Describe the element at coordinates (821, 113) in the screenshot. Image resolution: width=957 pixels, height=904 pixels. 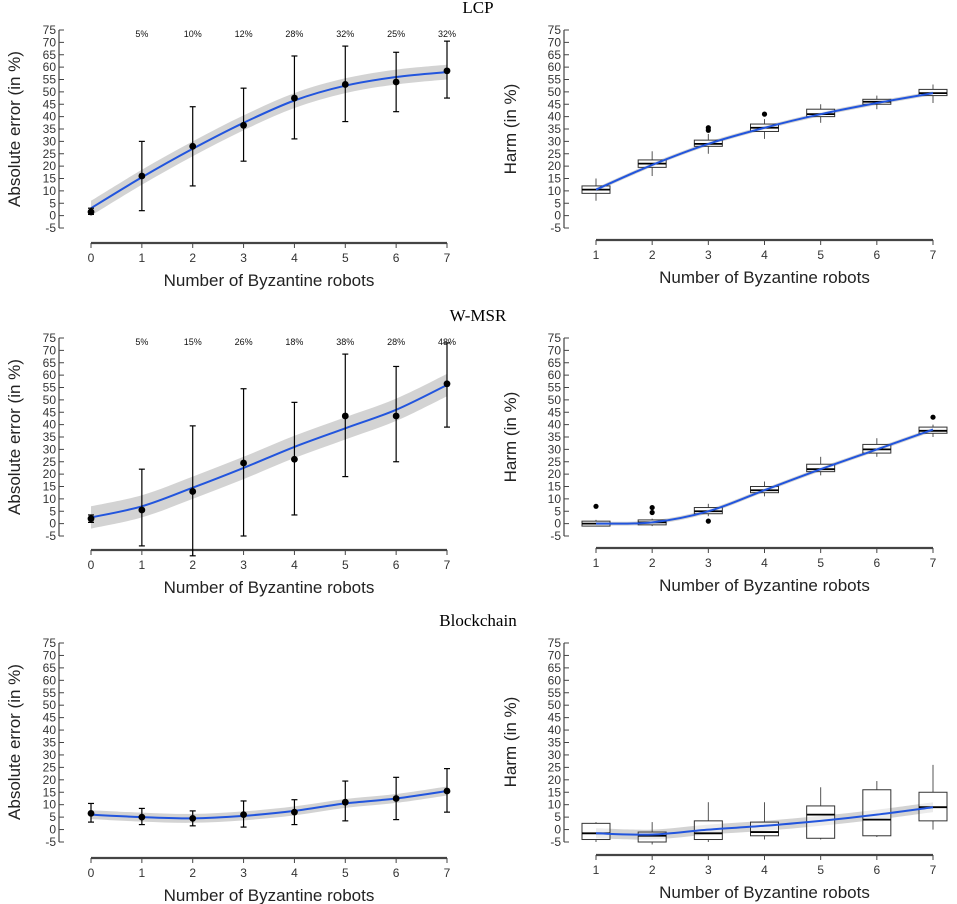
I see `box-iqr` at that location.